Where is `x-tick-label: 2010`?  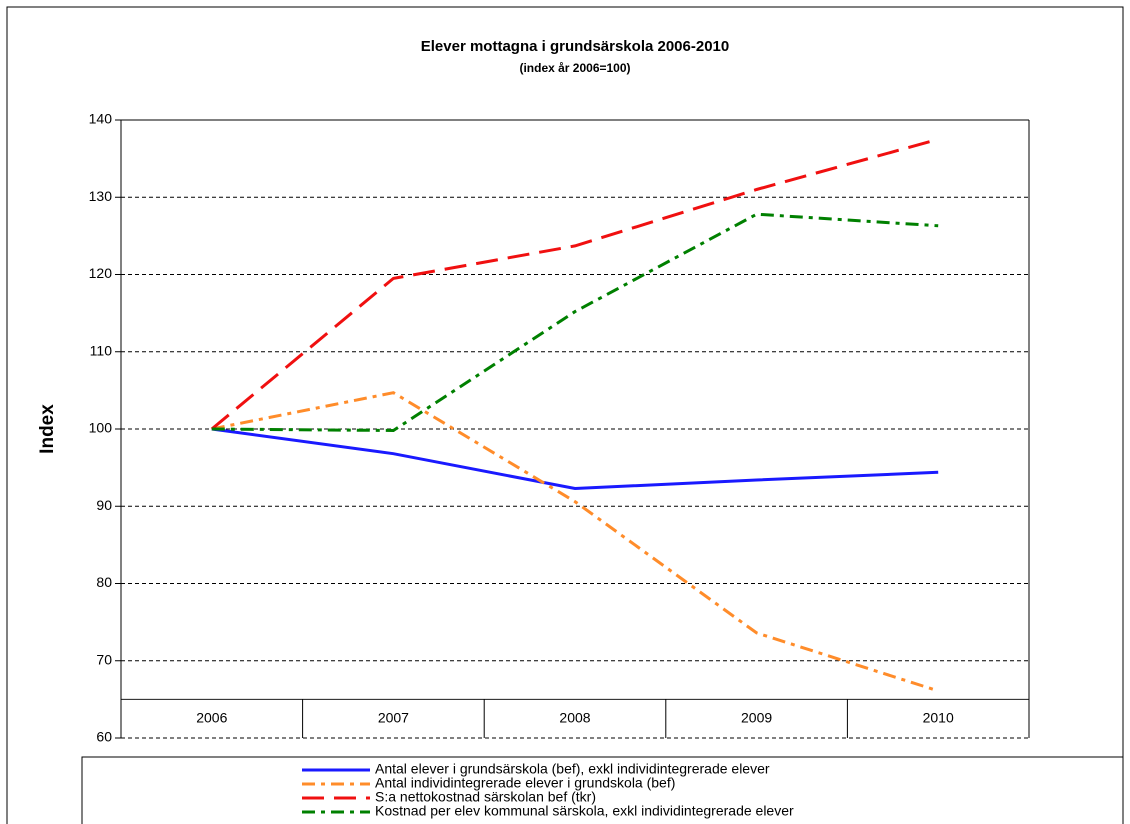 x-tick-label: 2010 is located at coordinates (938, 717).